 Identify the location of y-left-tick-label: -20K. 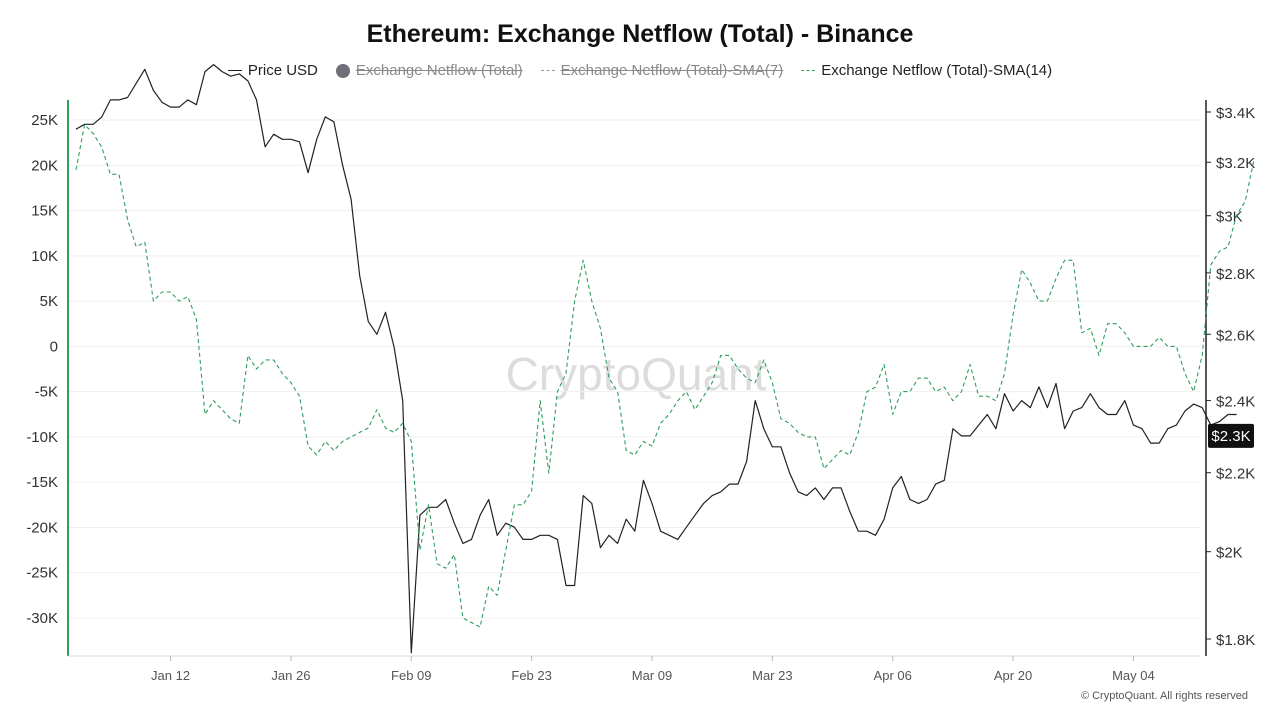
(42, 527).